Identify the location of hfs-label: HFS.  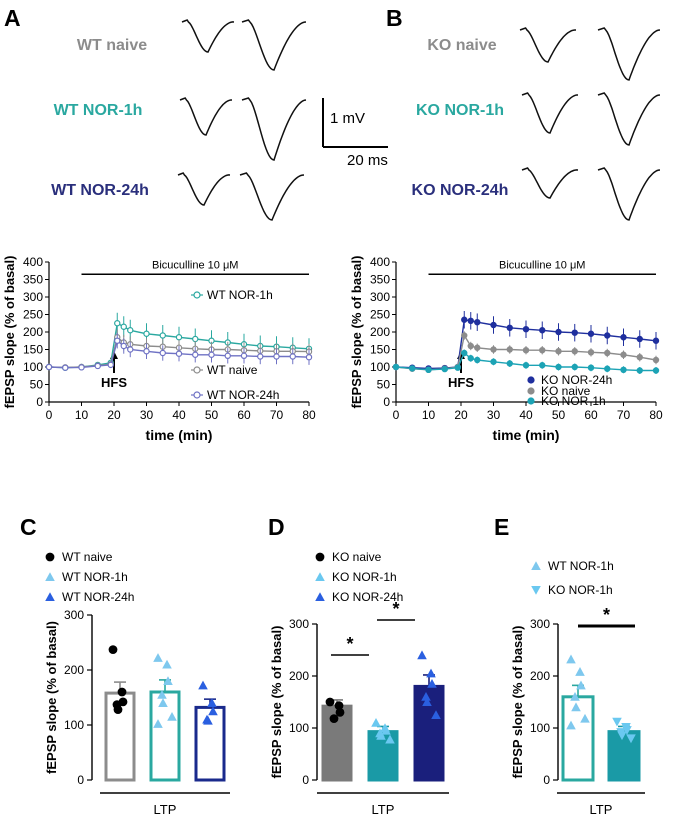
(114, 382).